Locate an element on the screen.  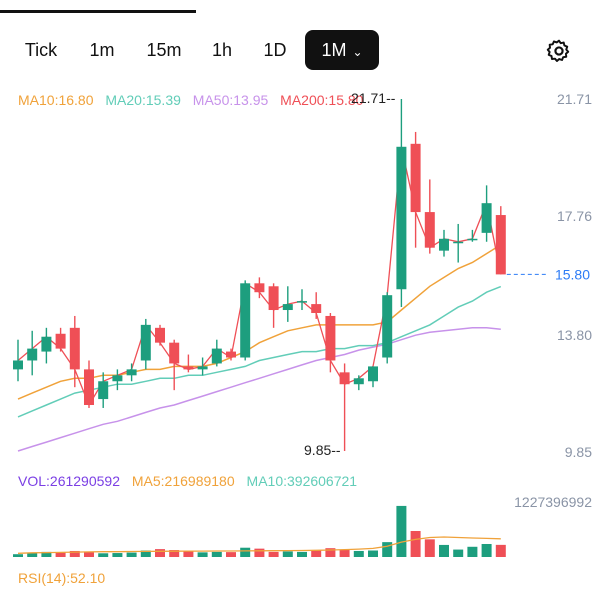
low-price-label: 9.85-- is located at coordinates (322, 450).